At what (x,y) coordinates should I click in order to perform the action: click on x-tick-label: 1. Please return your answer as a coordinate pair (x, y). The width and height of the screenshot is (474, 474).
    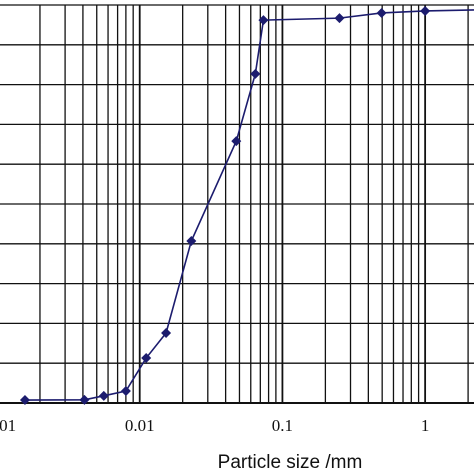
    Looking at the image, I should click on (425, 425).